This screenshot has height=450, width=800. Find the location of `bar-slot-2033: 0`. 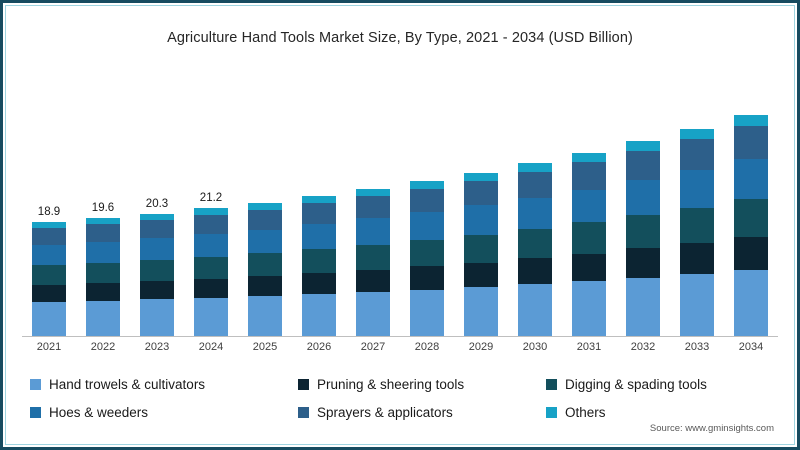

bar-slot-2033: 0 is located at coordinates (697, 207).